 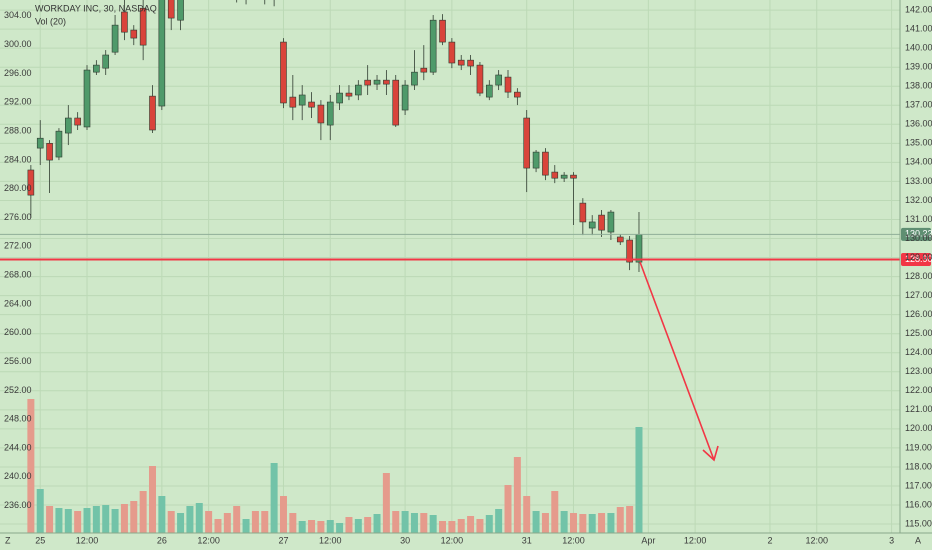 What do you see at coordinates (18, 447) in the screenshot?
I see `y2-tick-label: 244.00` at bounding box center [18, 447].